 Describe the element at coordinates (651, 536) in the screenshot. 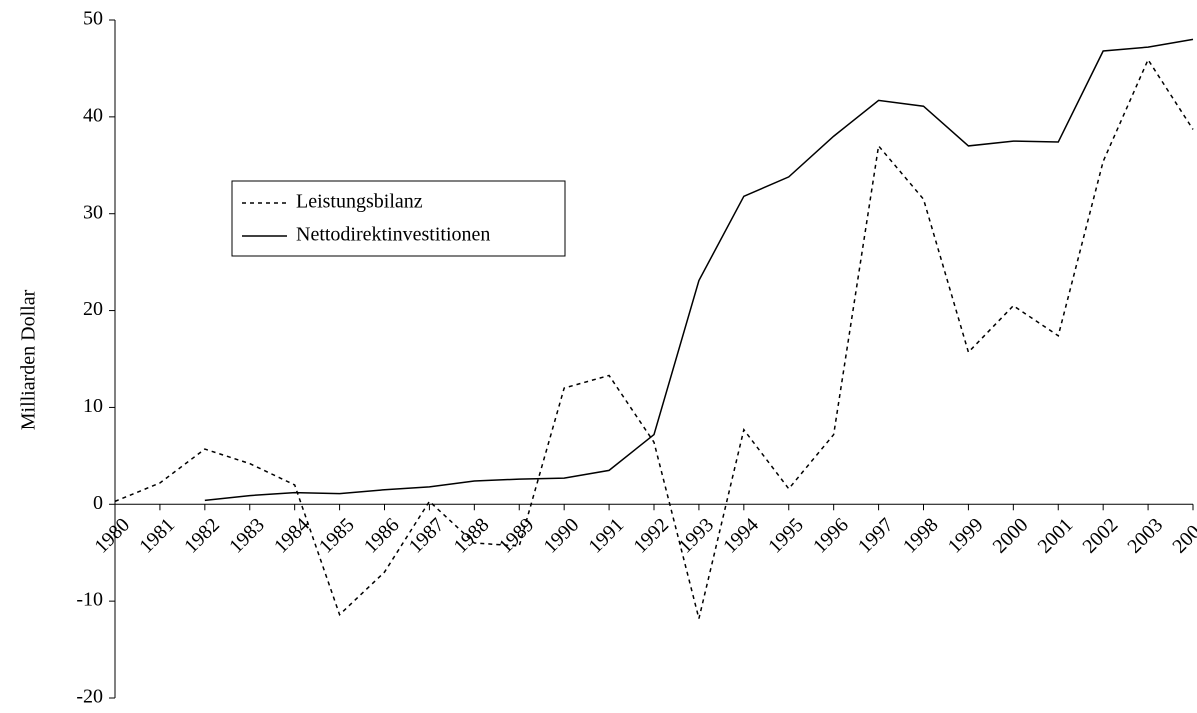

I see `x-tick-label: 1992` at that location.